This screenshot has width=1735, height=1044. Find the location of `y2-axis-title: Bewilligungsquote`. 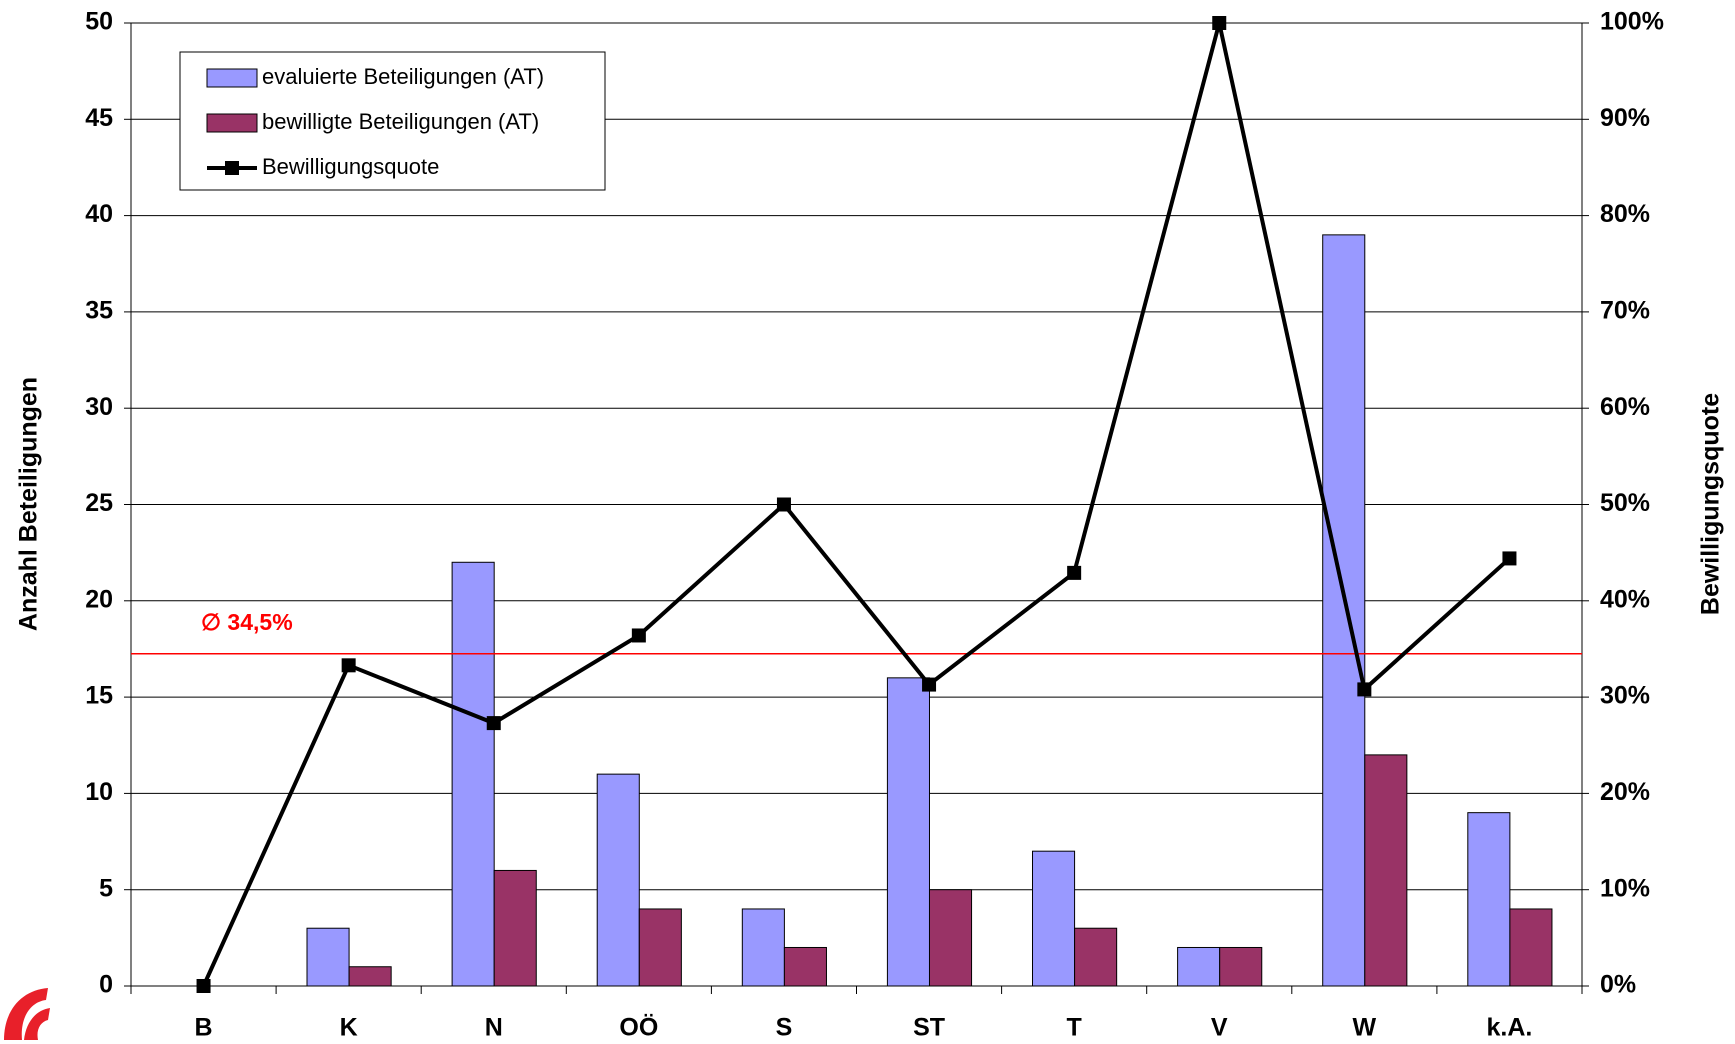

y2-axis-title: Bewilligungsquote is located at coordinates (1711, 504).